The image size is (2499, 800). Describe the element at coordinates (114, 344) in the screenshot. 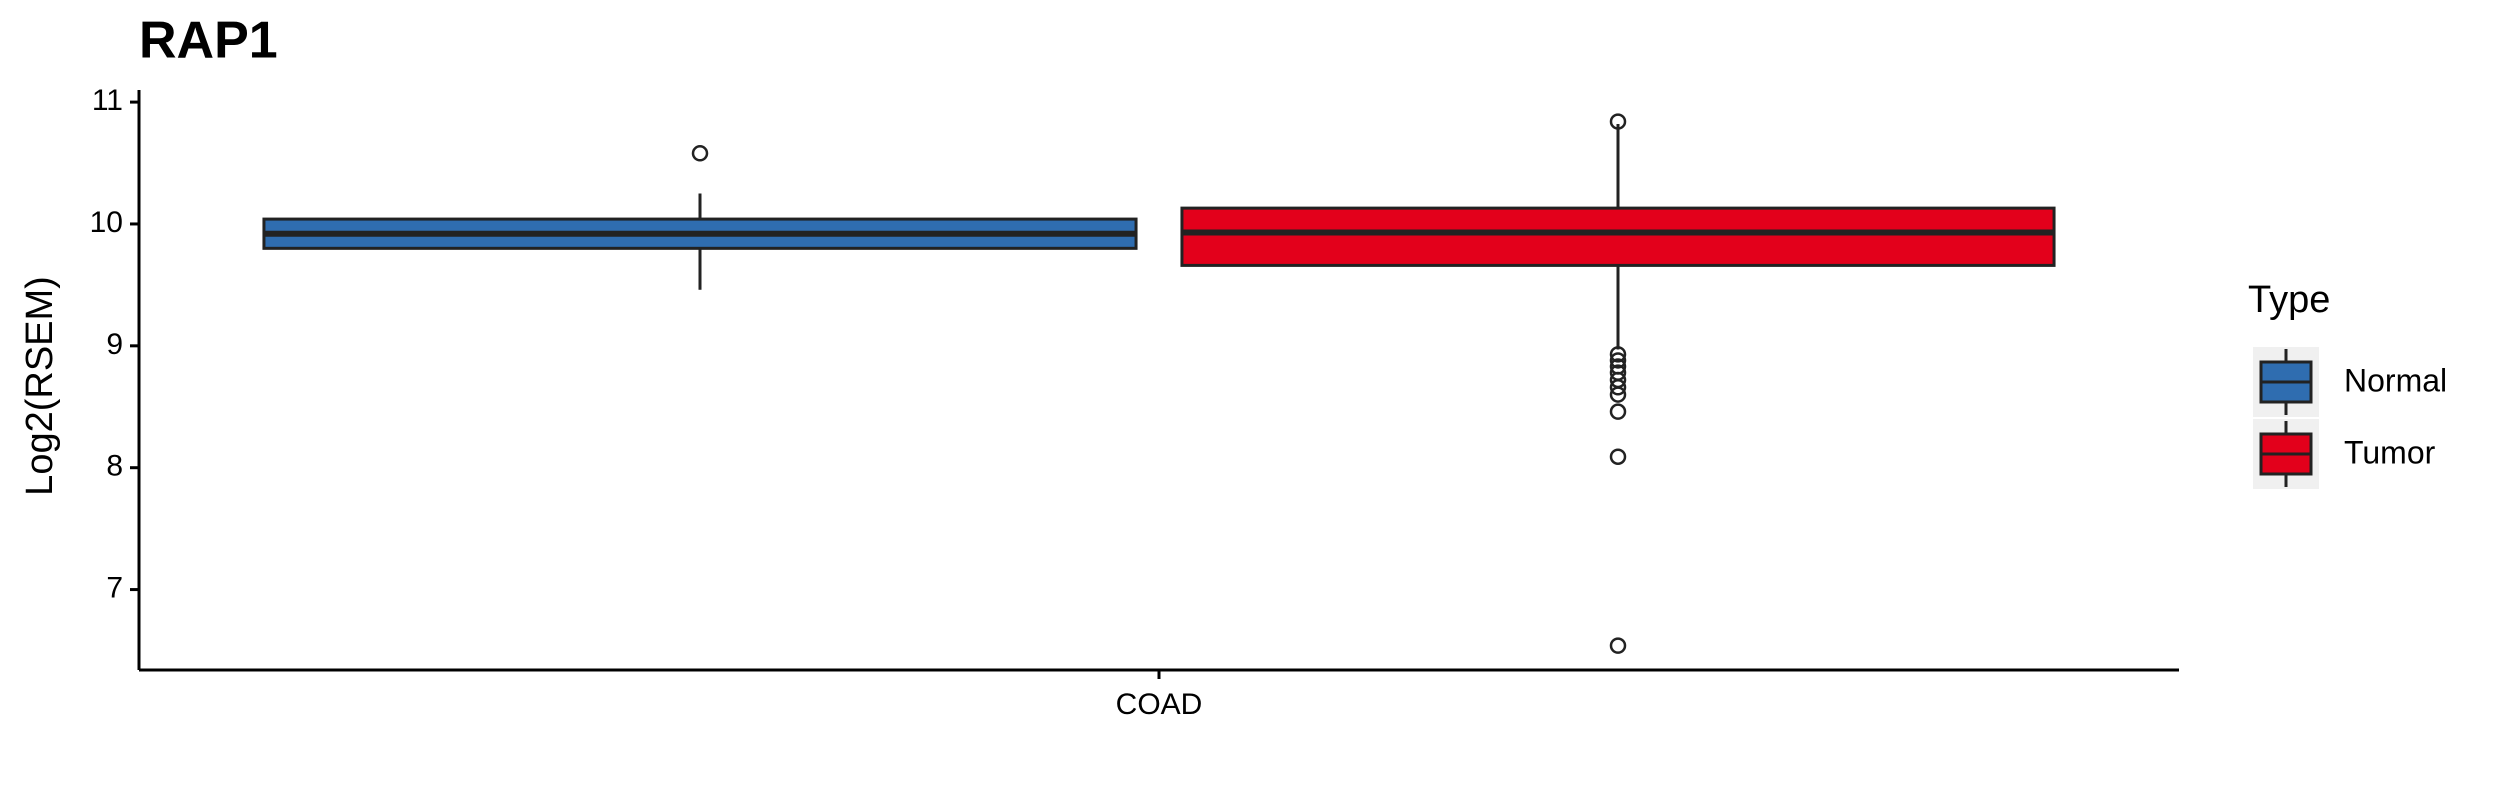

I see `y-tick-label: 9` at that location.